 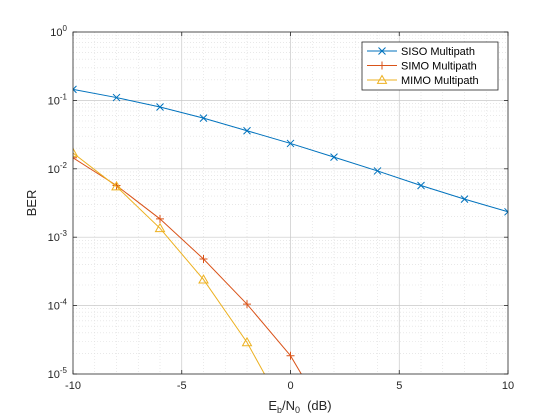 I want to click on y-axis-title: BER, so click(x=31, y=203).